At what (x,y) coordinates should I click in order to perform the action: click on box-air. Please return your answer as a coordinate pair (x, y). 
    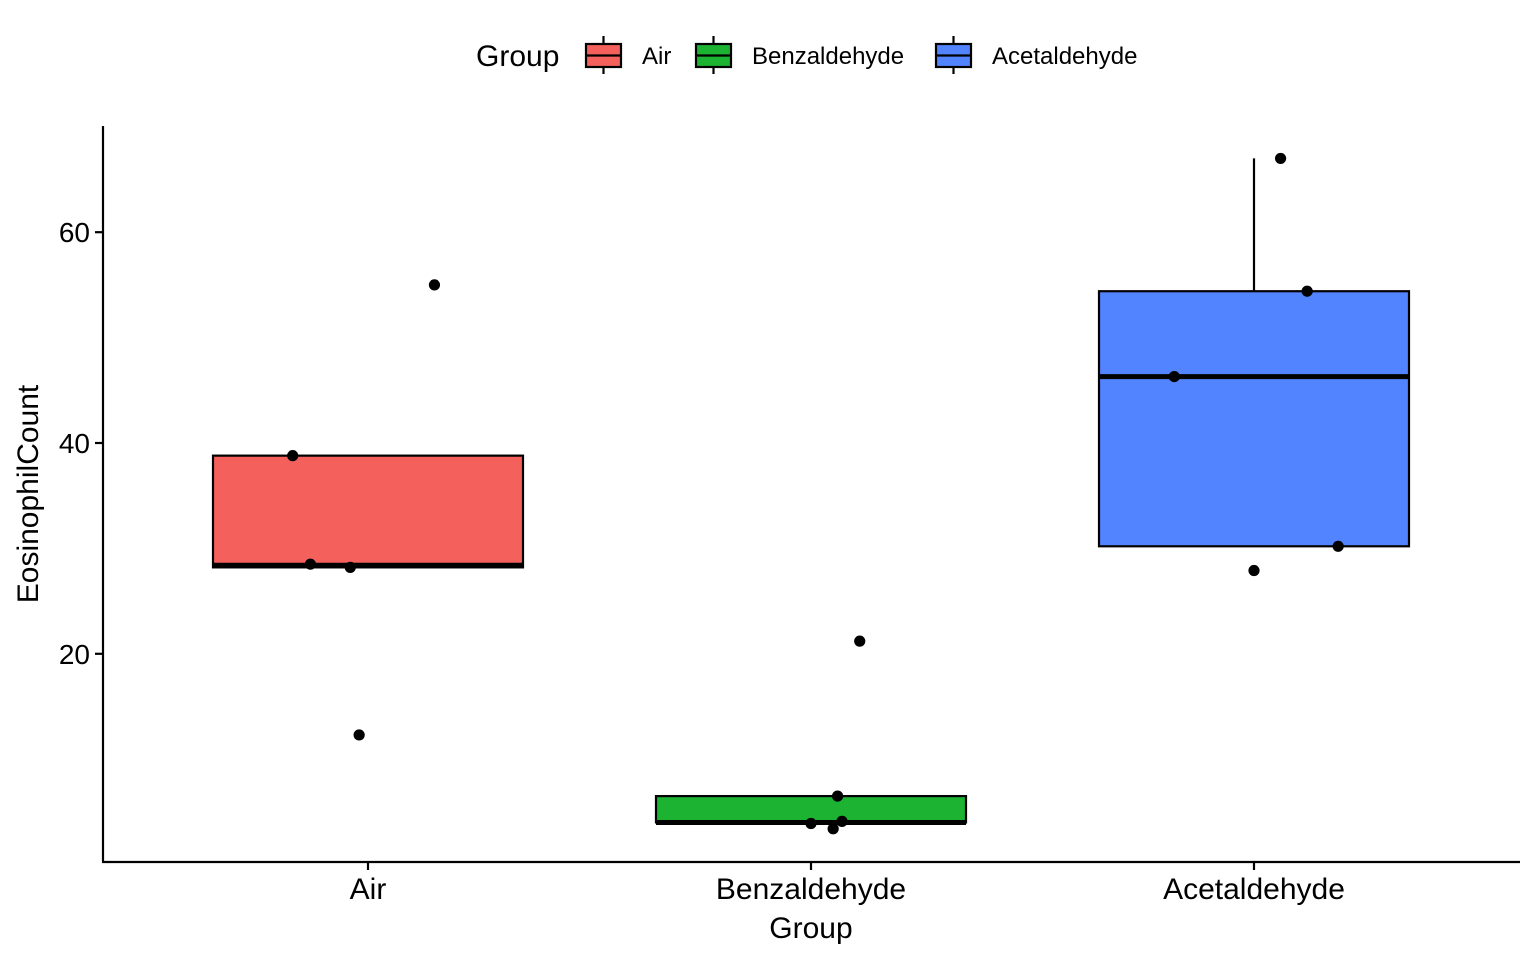
    Looking at the image, I should click on (368, 511).